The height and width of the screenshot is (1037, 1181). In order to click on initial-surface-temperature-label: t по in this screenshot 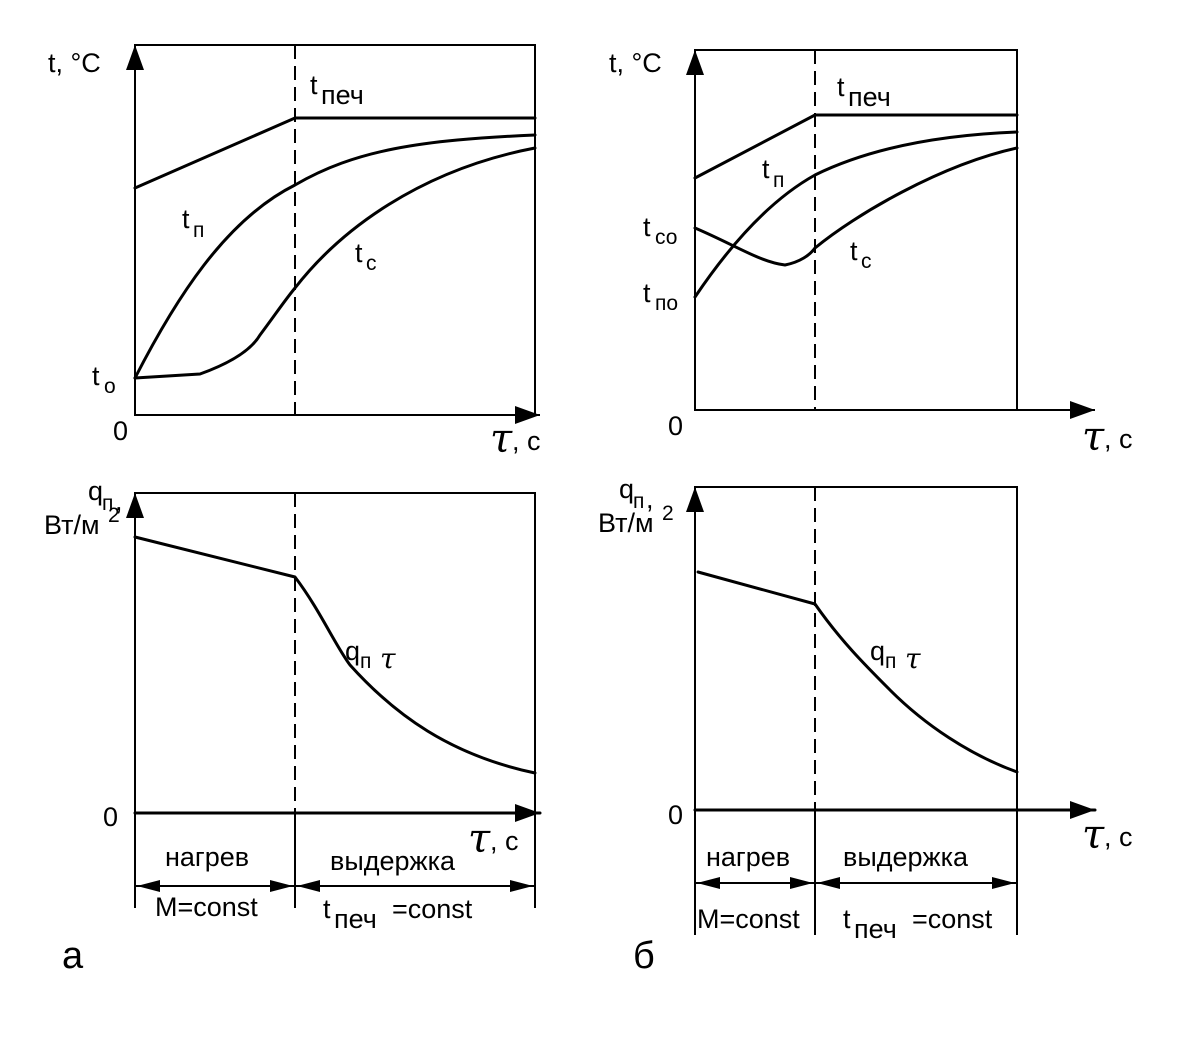, I will do `click(660, 296)`.